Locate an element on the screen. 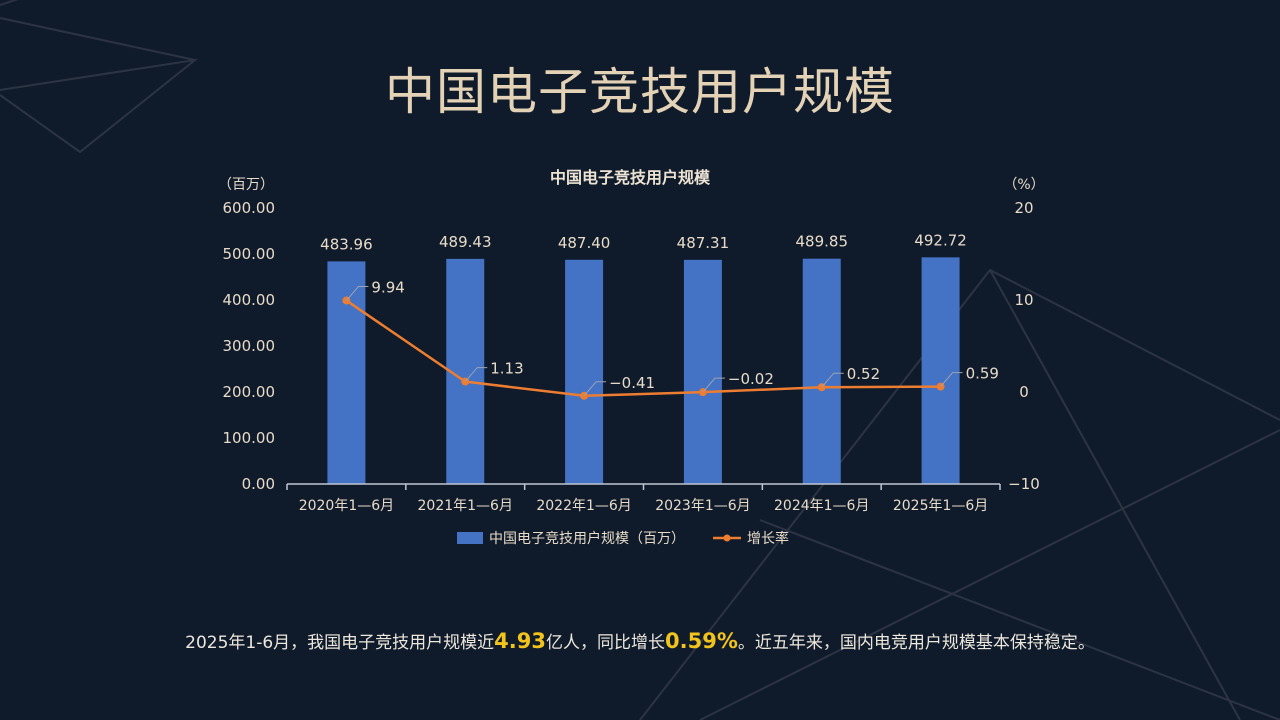  summary-highlight-growth: 0.59% is located at coordinates (701, 641).